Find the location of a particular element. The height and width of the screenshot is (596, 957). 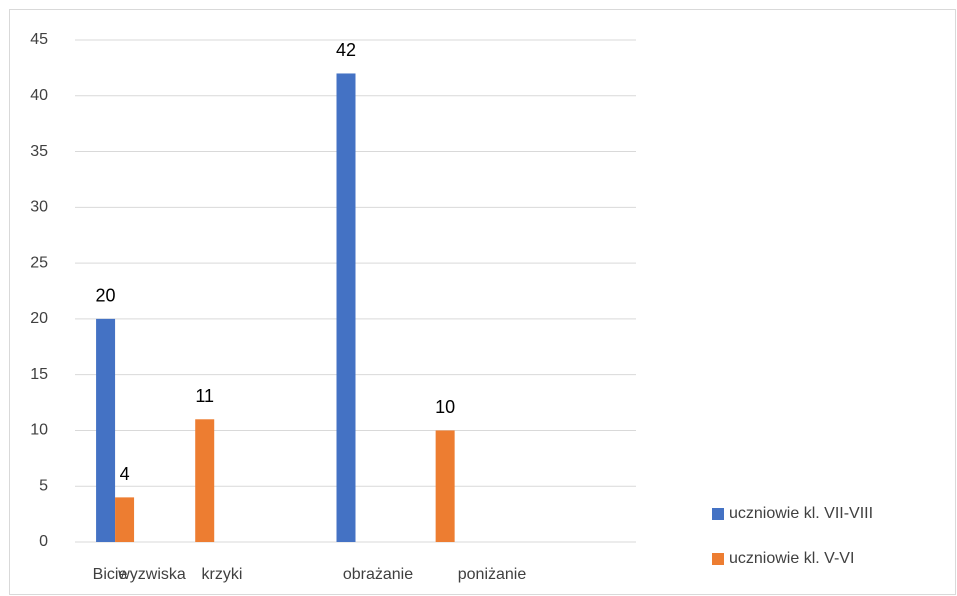

data-label: 11 is located at coordinates (204, 396).